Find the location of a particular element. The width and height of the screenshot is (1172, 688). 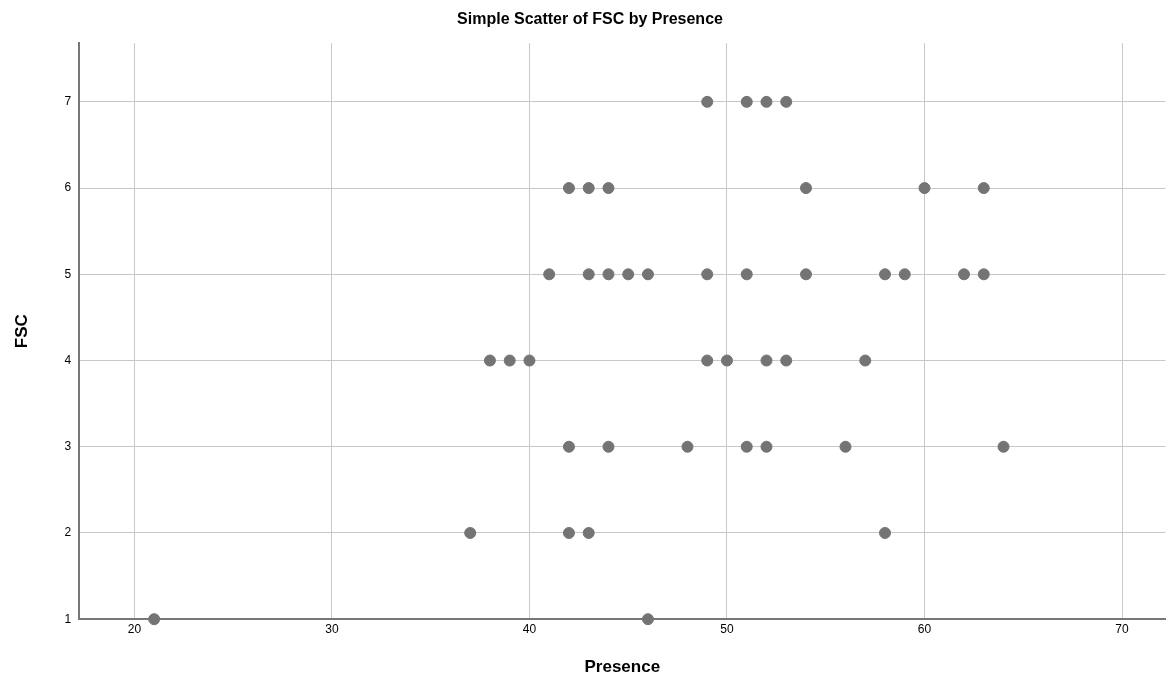

y-axis-title: FSC is located at coordinates (21, 331).